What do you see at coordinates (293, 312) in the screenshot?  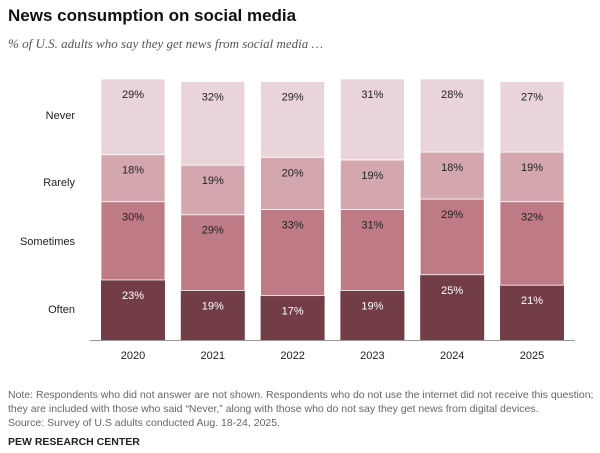 I see `data-label: 17%` at bounding box center [293, 312].